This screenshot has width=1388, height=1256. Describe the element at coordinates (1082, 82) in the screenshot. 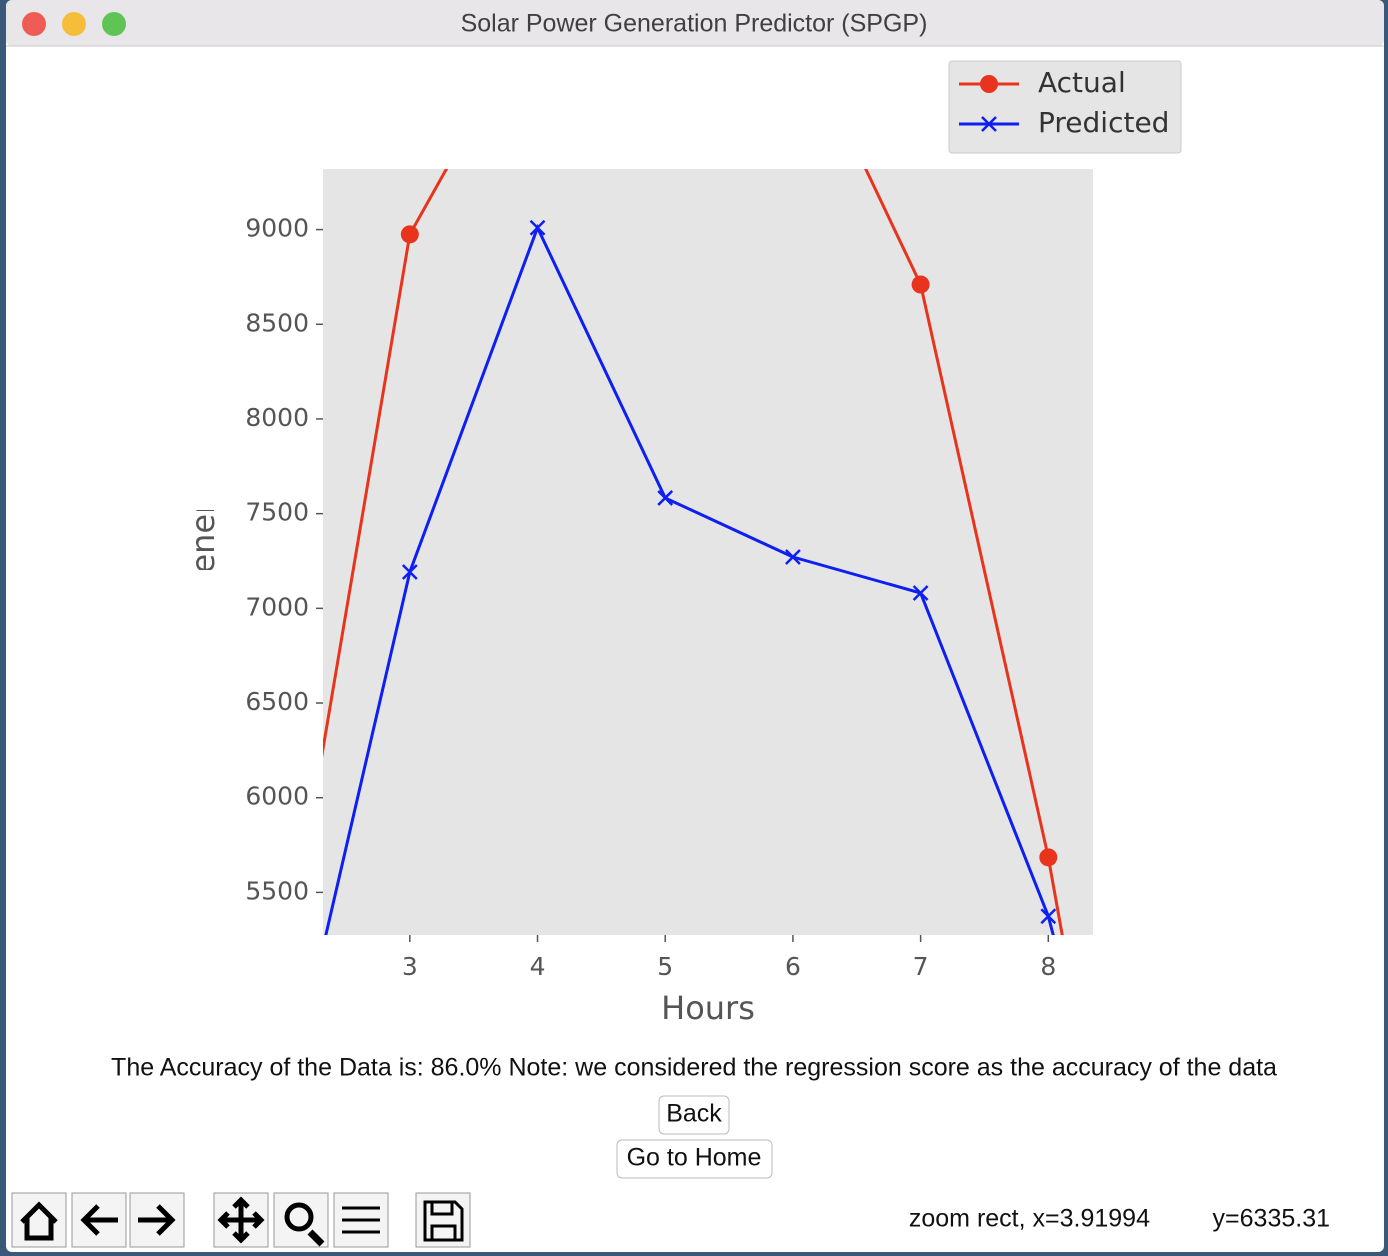

I see `legend-label: Actual` at that location.